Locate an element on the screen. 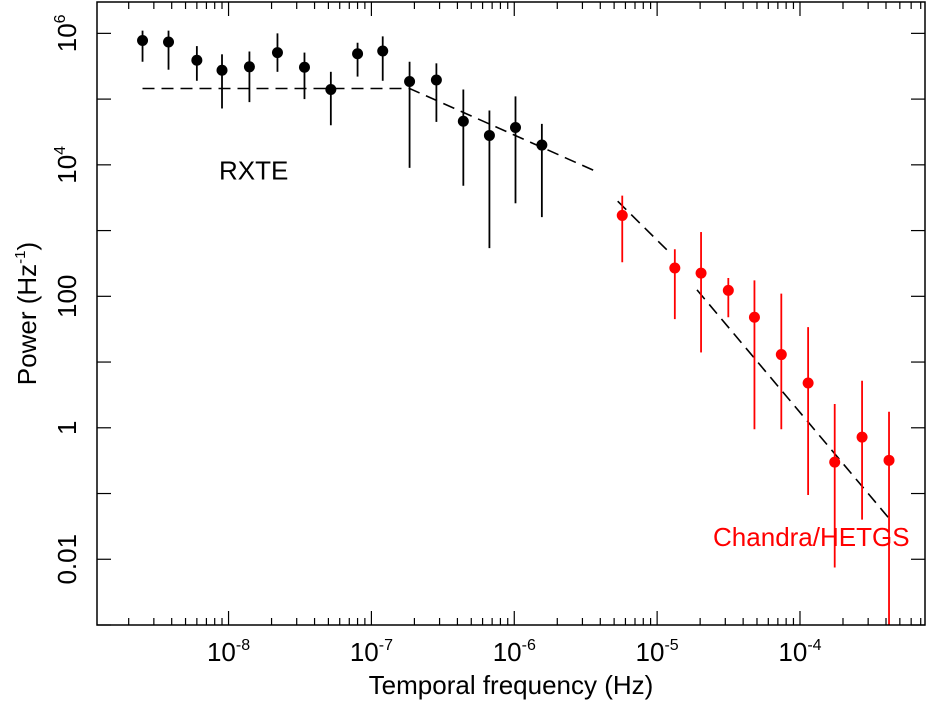 Image resolution: width=938 pixels, height=713 pixels. y-axis-label-main: Power (Hz is located at coordinates (27, 324).